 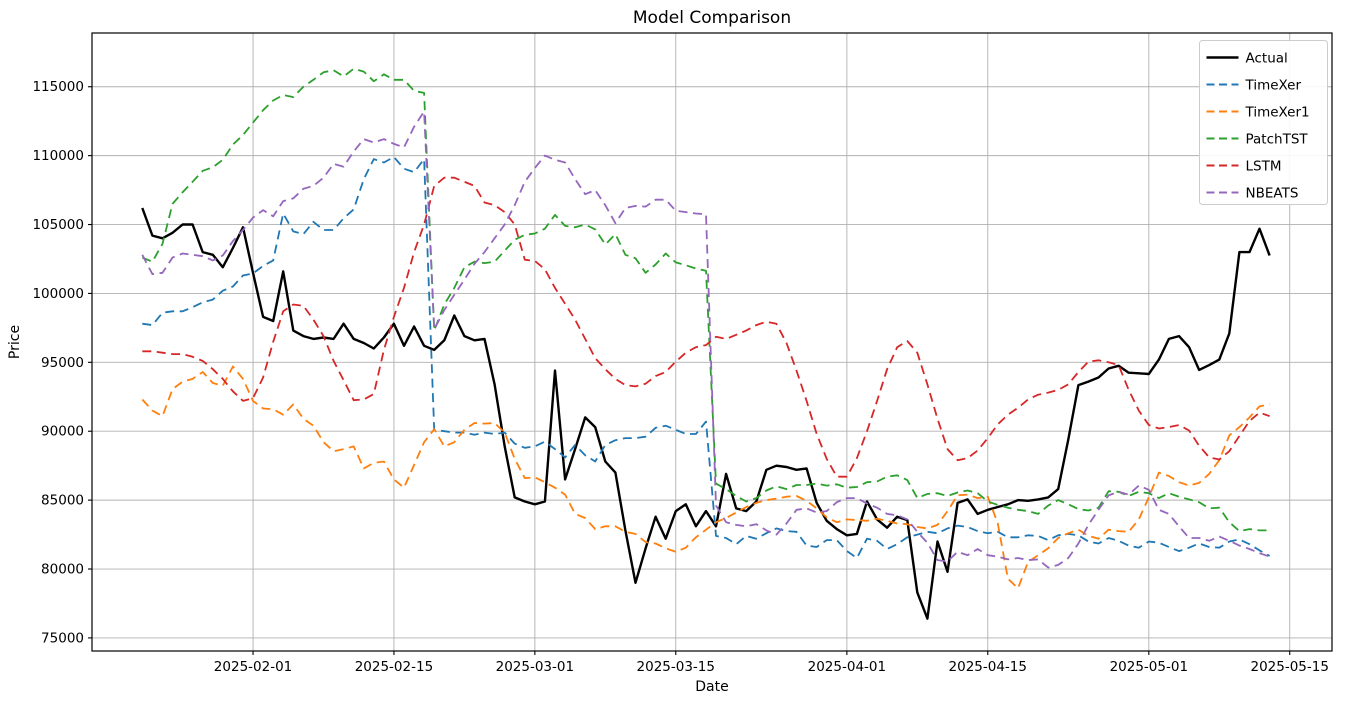 I want to click on y-tick-label: 95000, so click(x=62, y=363).